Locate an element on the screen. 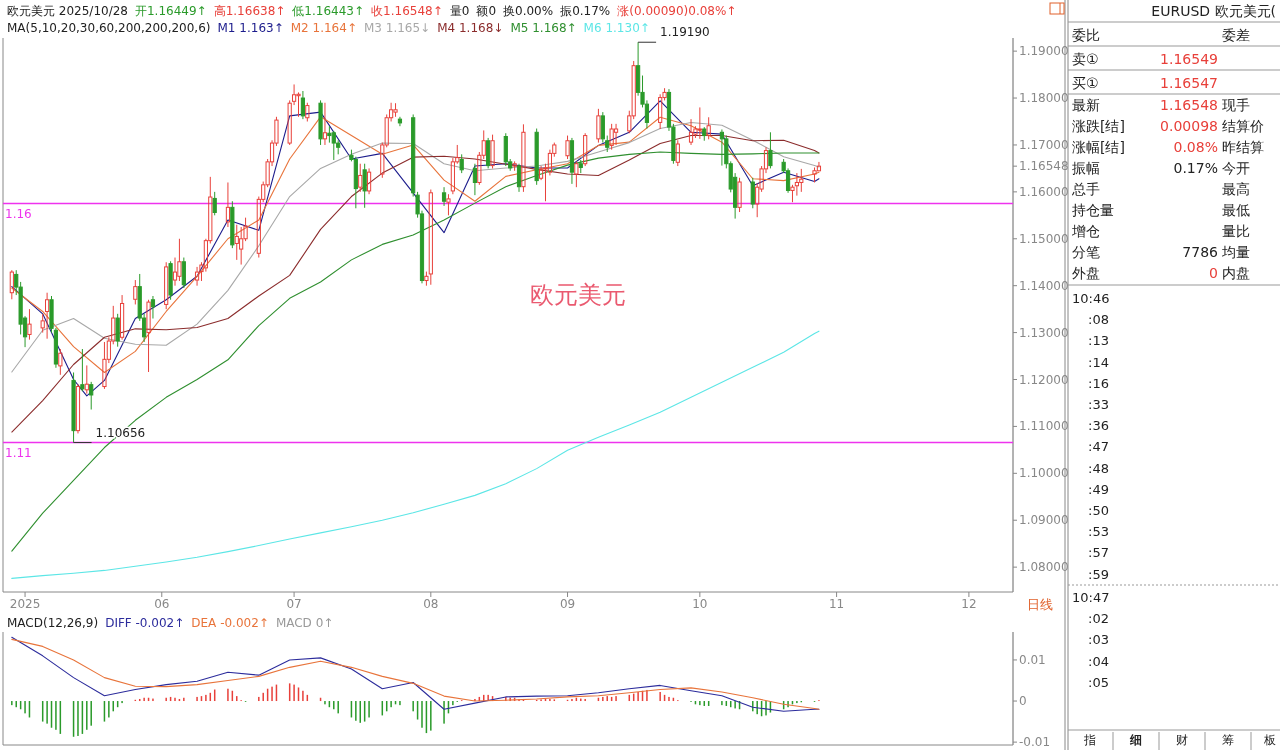 This screenshot has width=1280, height=750. text: 内盘 is located at coordinates (1236, 273).